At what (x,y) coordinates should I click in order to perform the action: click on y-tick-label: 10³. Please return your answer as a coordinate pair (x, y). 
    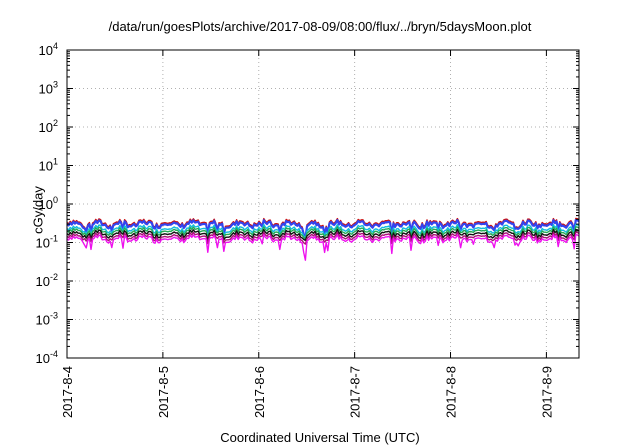
    Looking at the image, I should click on (48, 88).